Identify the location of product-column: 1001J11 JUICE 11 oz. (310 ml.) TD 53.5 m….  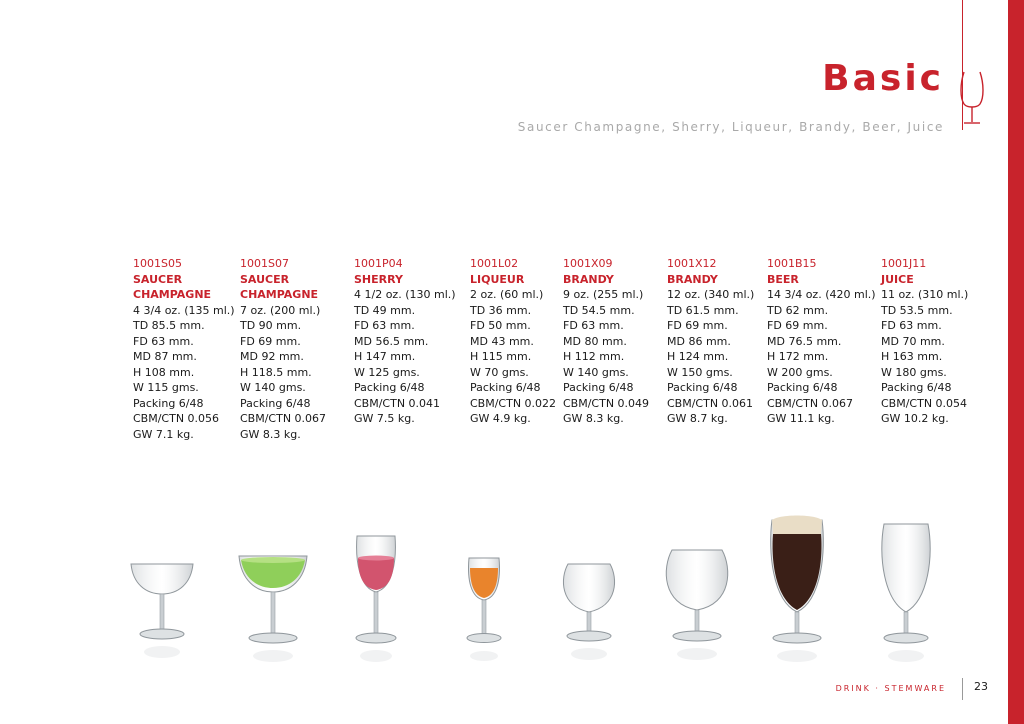
(924, 341).